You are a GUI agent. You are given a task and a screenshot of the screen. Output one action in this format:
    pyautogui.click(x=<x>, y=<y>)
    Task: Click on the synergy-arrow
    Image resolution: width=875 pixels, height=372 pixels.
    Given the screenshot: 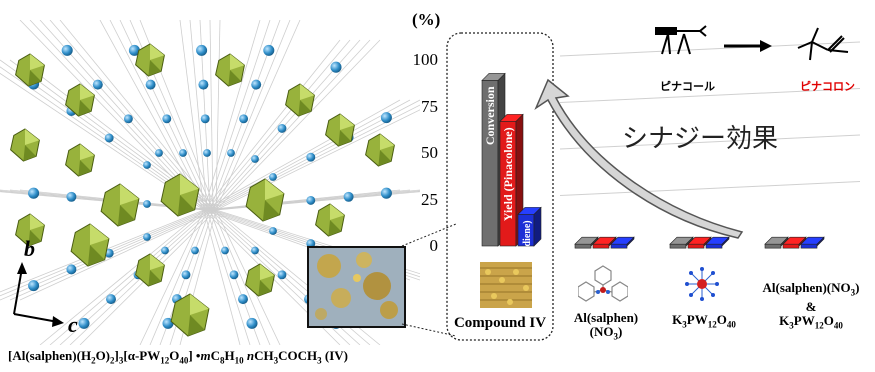 What is the action you would take?
    pyautogui.click(x=639, y=158)
    